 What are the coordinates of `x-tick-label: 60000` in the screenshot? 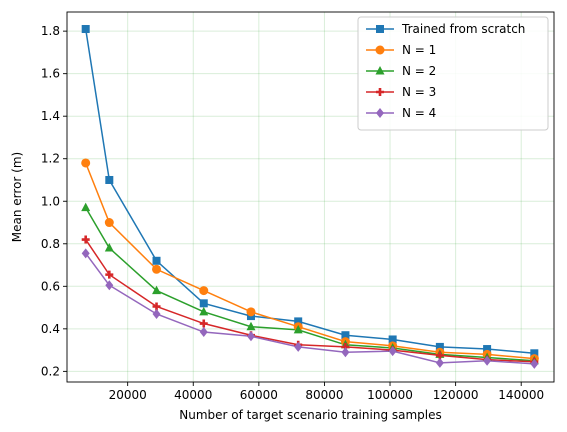 It's located at (259, 395).